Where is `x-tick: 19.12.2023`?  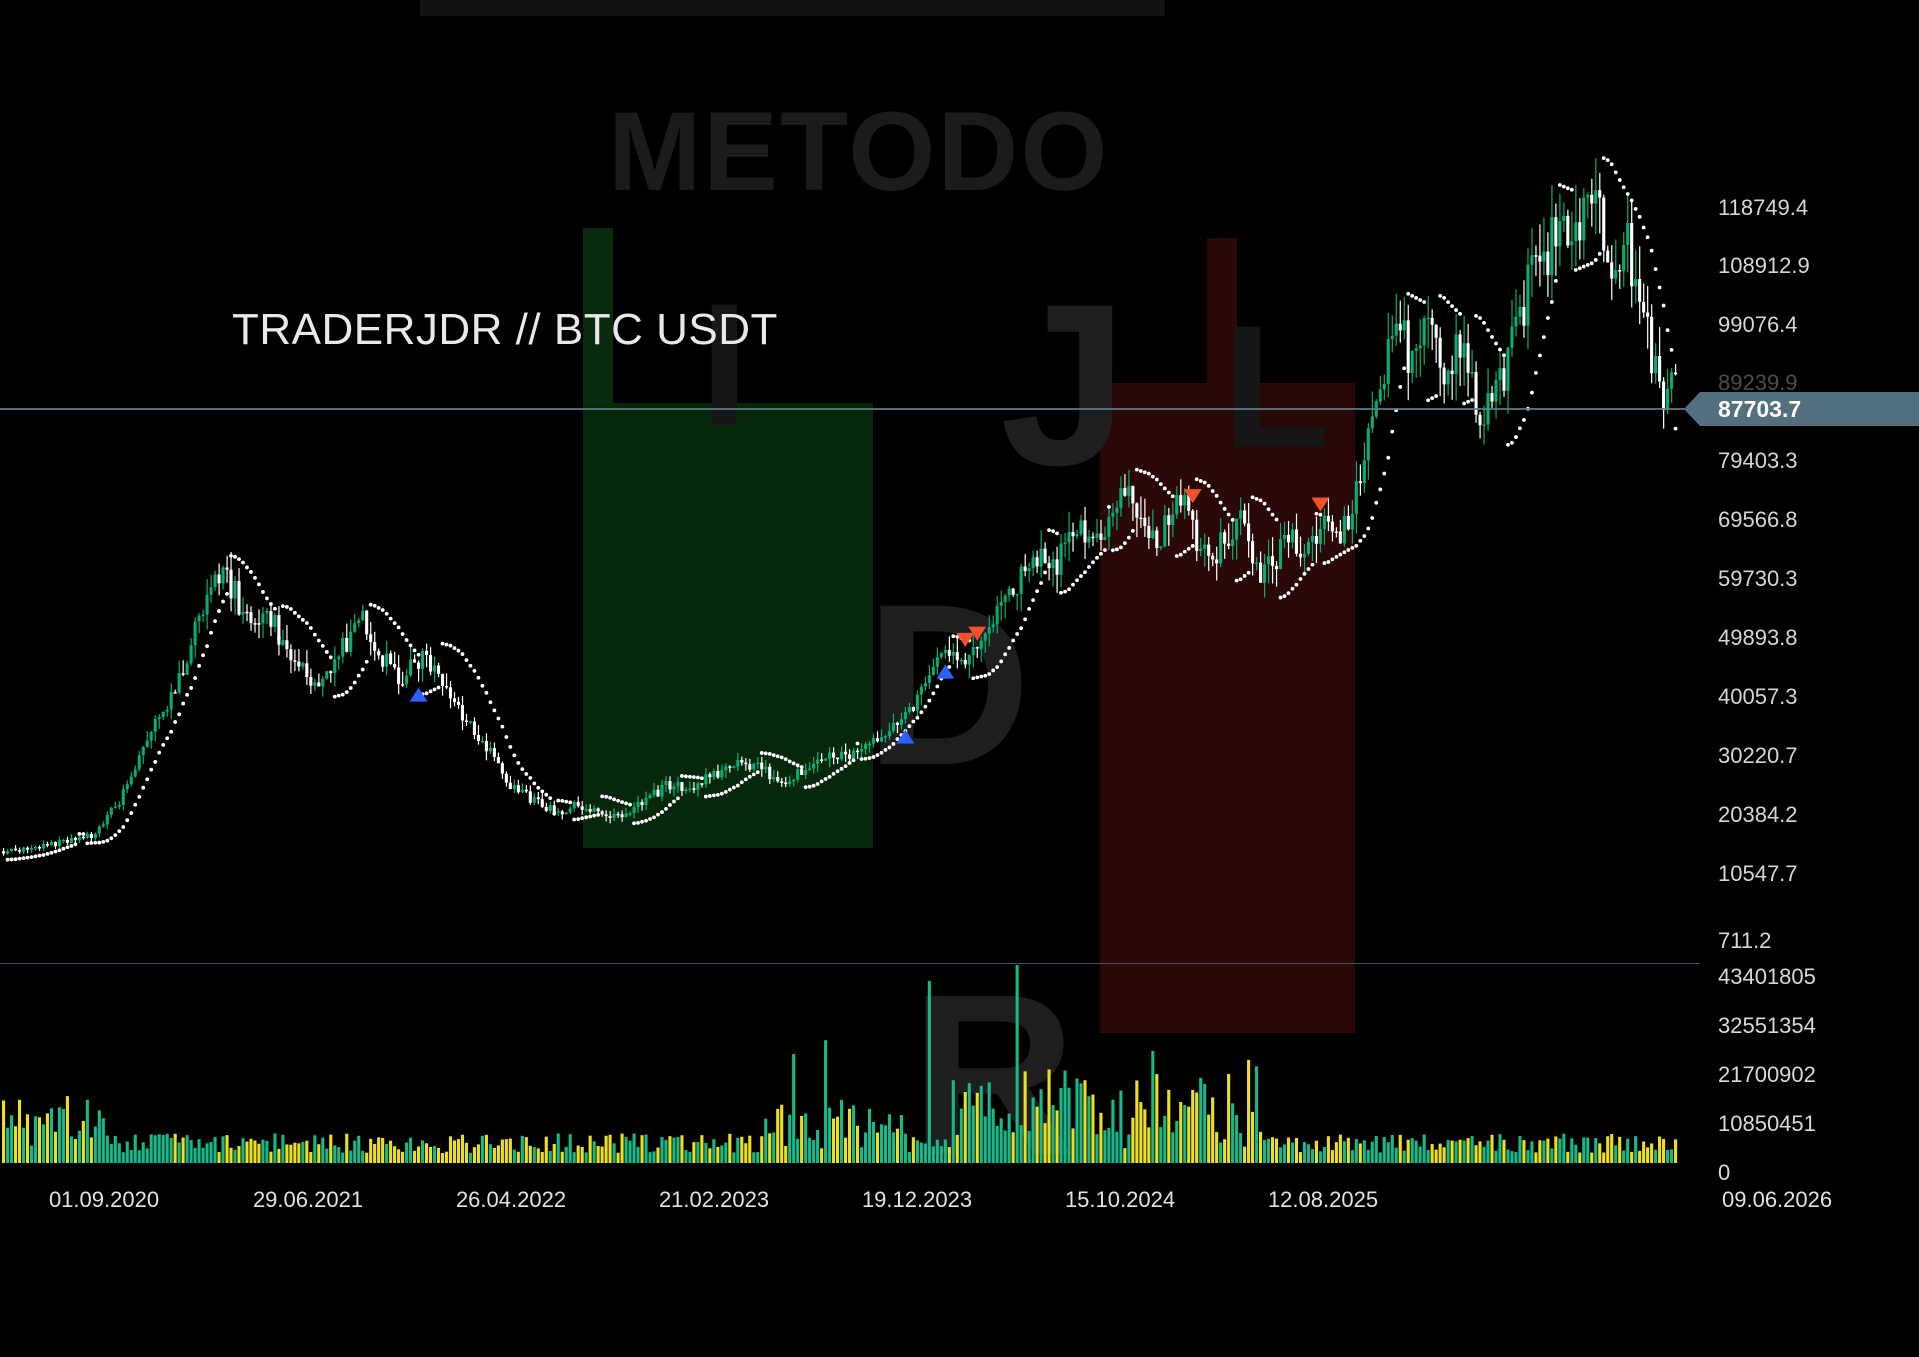 x-tick: 19.12.2023 is located at coordinates (917, 1199).